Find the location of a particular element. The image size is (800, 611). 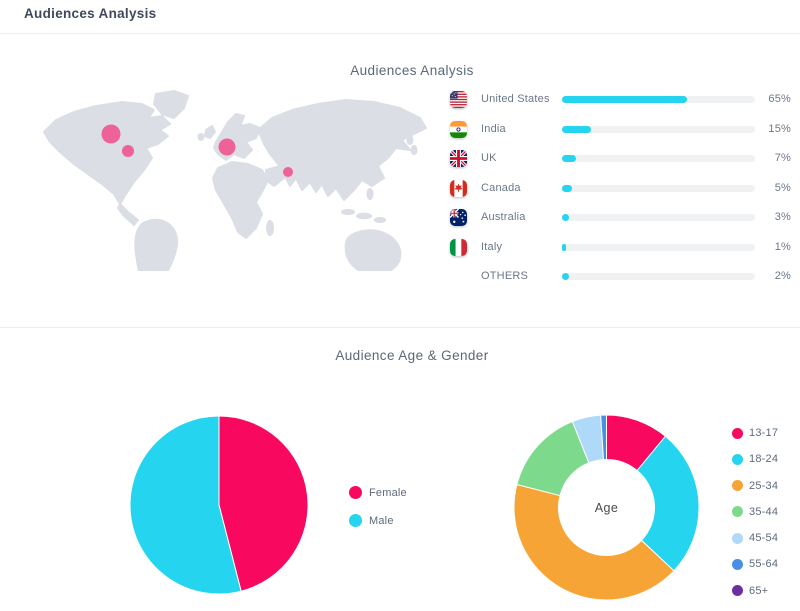

country-label: India is located at coordinates (493, 128).